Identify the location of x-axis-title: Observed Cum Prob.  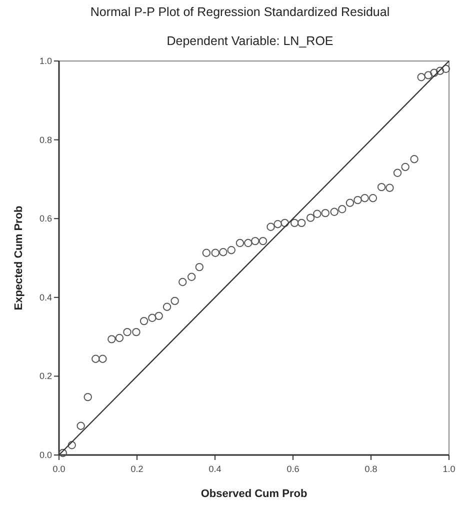
(254, 494).